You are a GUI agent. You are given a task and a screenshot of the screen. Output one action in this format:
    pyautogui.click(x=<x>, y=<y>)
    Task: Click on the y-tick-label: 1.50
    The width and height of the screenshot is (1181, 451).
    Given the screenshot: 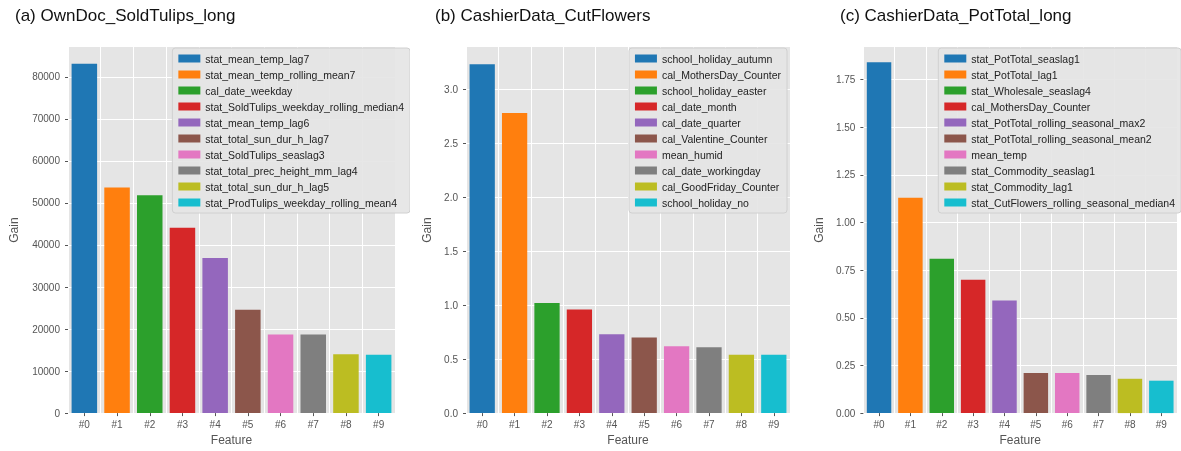 What is the action you would take?
    pyautogui.click(x=845, y=127)
    